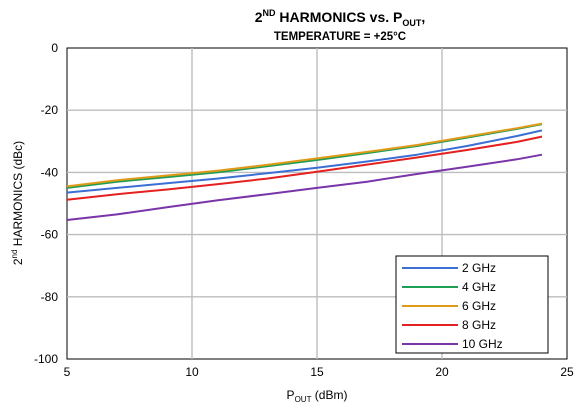  I want to click on legend-label: 4 GHz, so click(479, 287).